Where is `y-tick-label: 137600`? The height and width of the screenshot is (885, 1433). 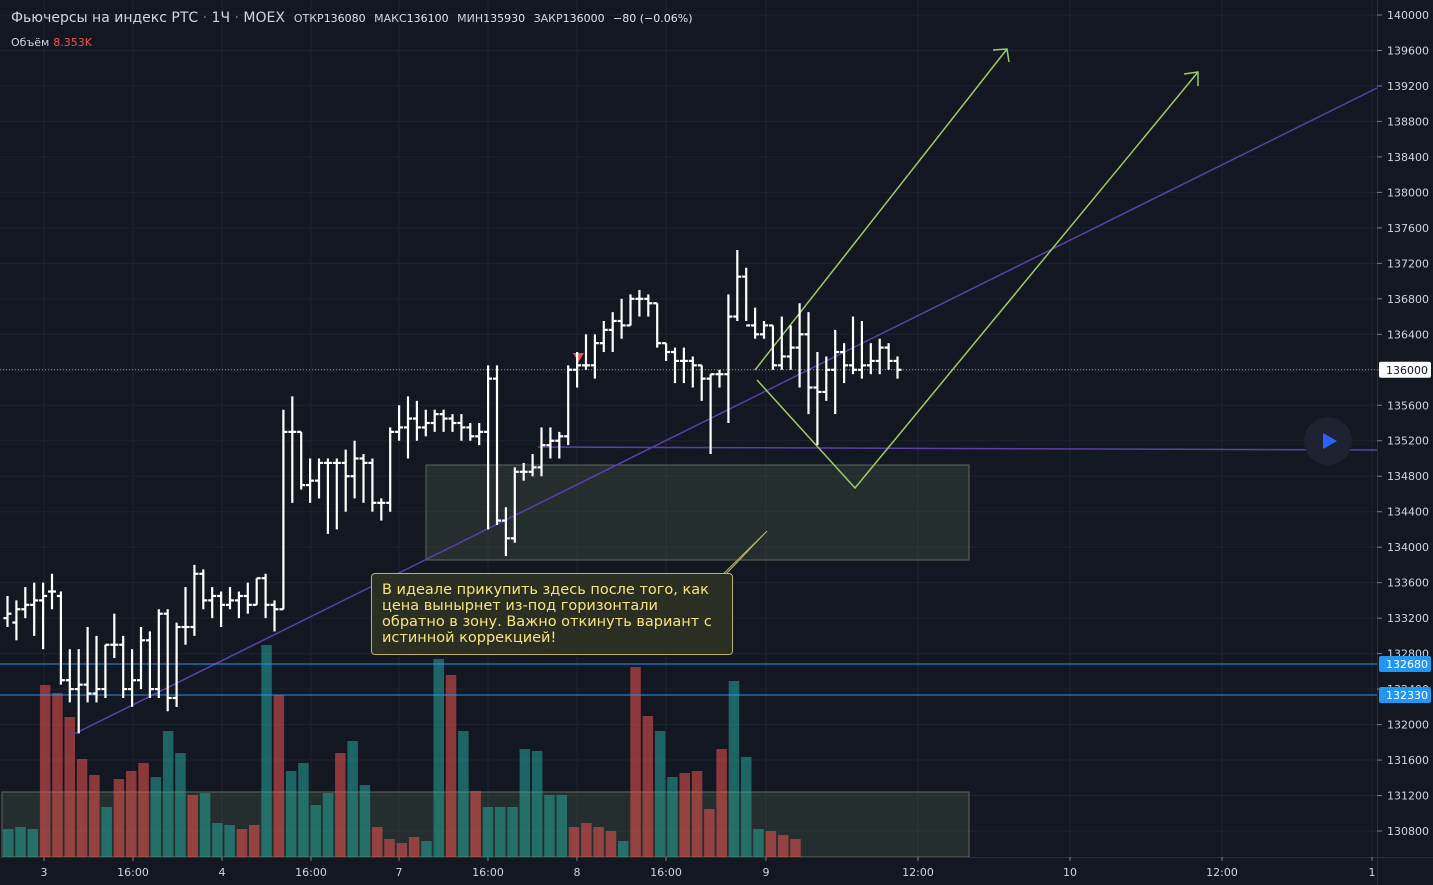
y-tick-label: 137600 is located at coordinates (1408, 228).